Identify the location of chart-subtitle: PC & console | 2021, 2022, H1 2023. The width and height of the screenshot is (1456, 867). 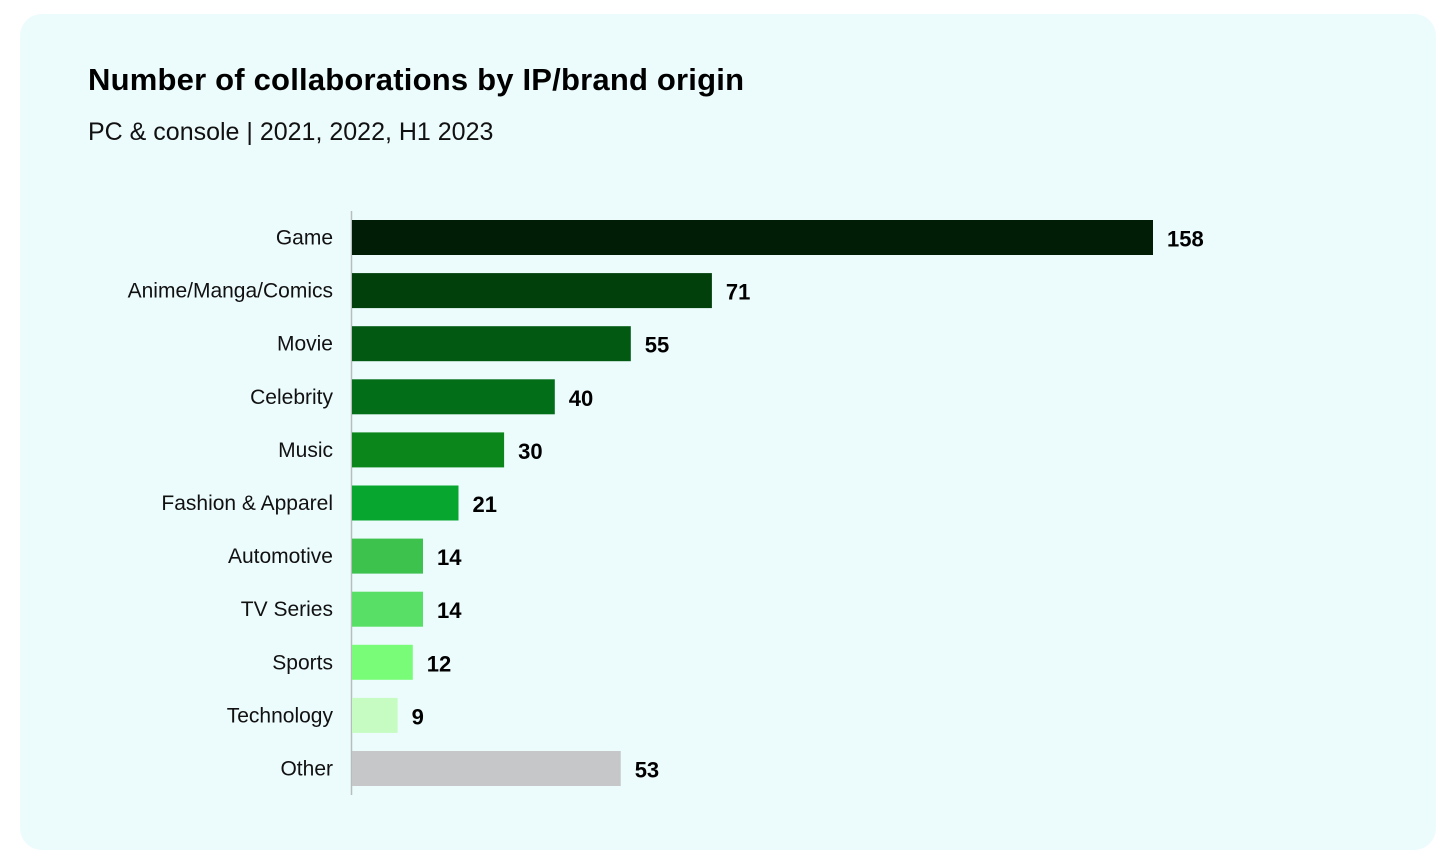
(291, 132).